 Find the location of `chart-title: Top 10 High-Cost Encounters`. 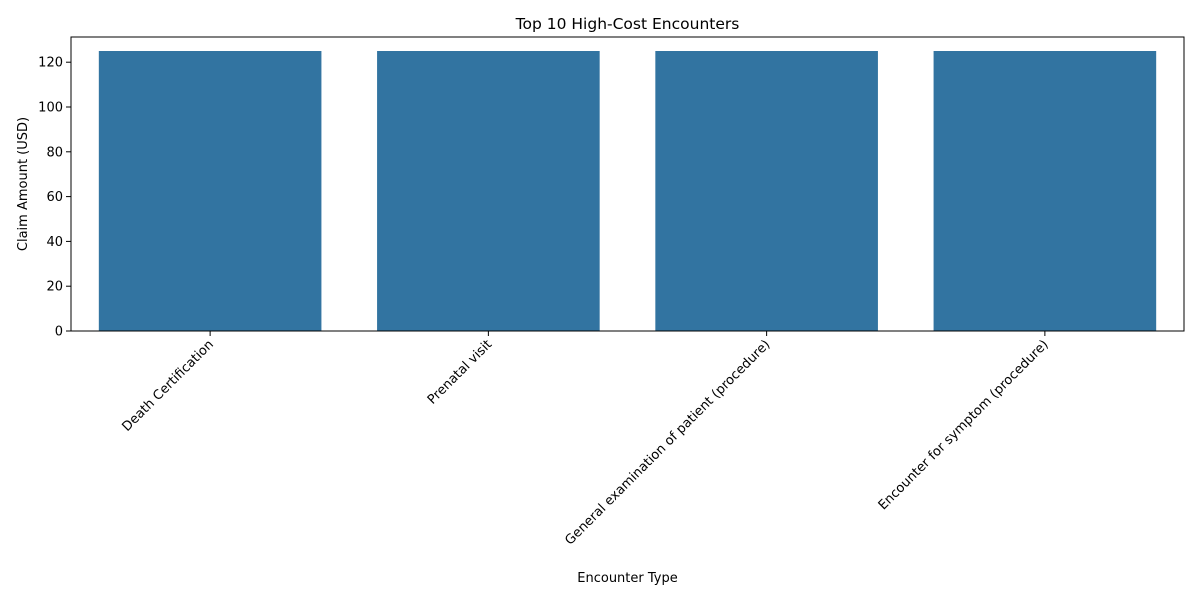

chart-title: Top 10 High-Cost Encounters is located at coordinates (627, 24).